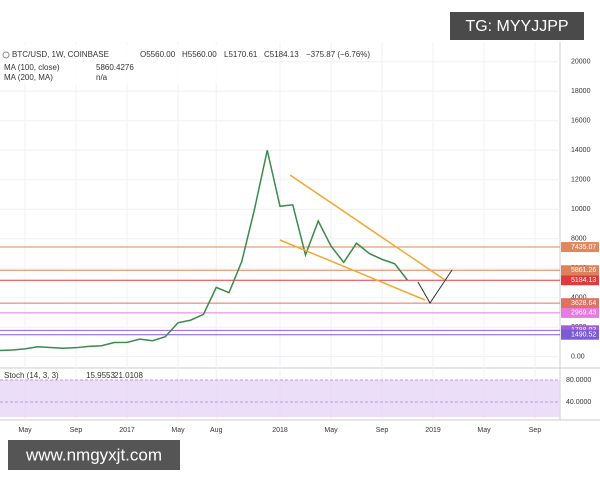  I want to click on footer: www.nmgyxjt.com, so click(93, 454).